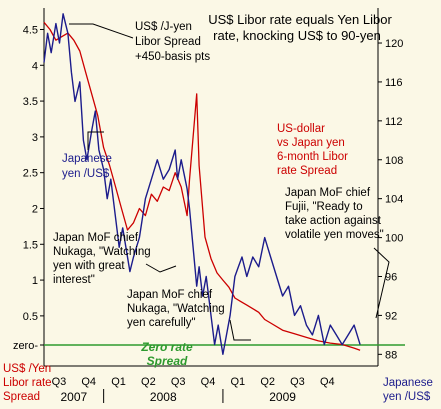  I want to click on left-tick-label: 2.5, so click(30, 174).